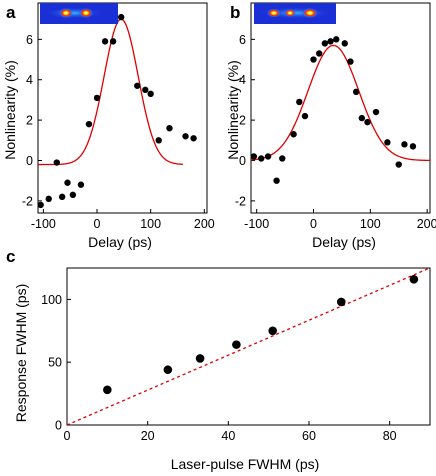 This screenshot has width=436, height=476. Describe the element at coordinates (86, 13) in the screenshot. I see `inset-spot-right-a` at that location.